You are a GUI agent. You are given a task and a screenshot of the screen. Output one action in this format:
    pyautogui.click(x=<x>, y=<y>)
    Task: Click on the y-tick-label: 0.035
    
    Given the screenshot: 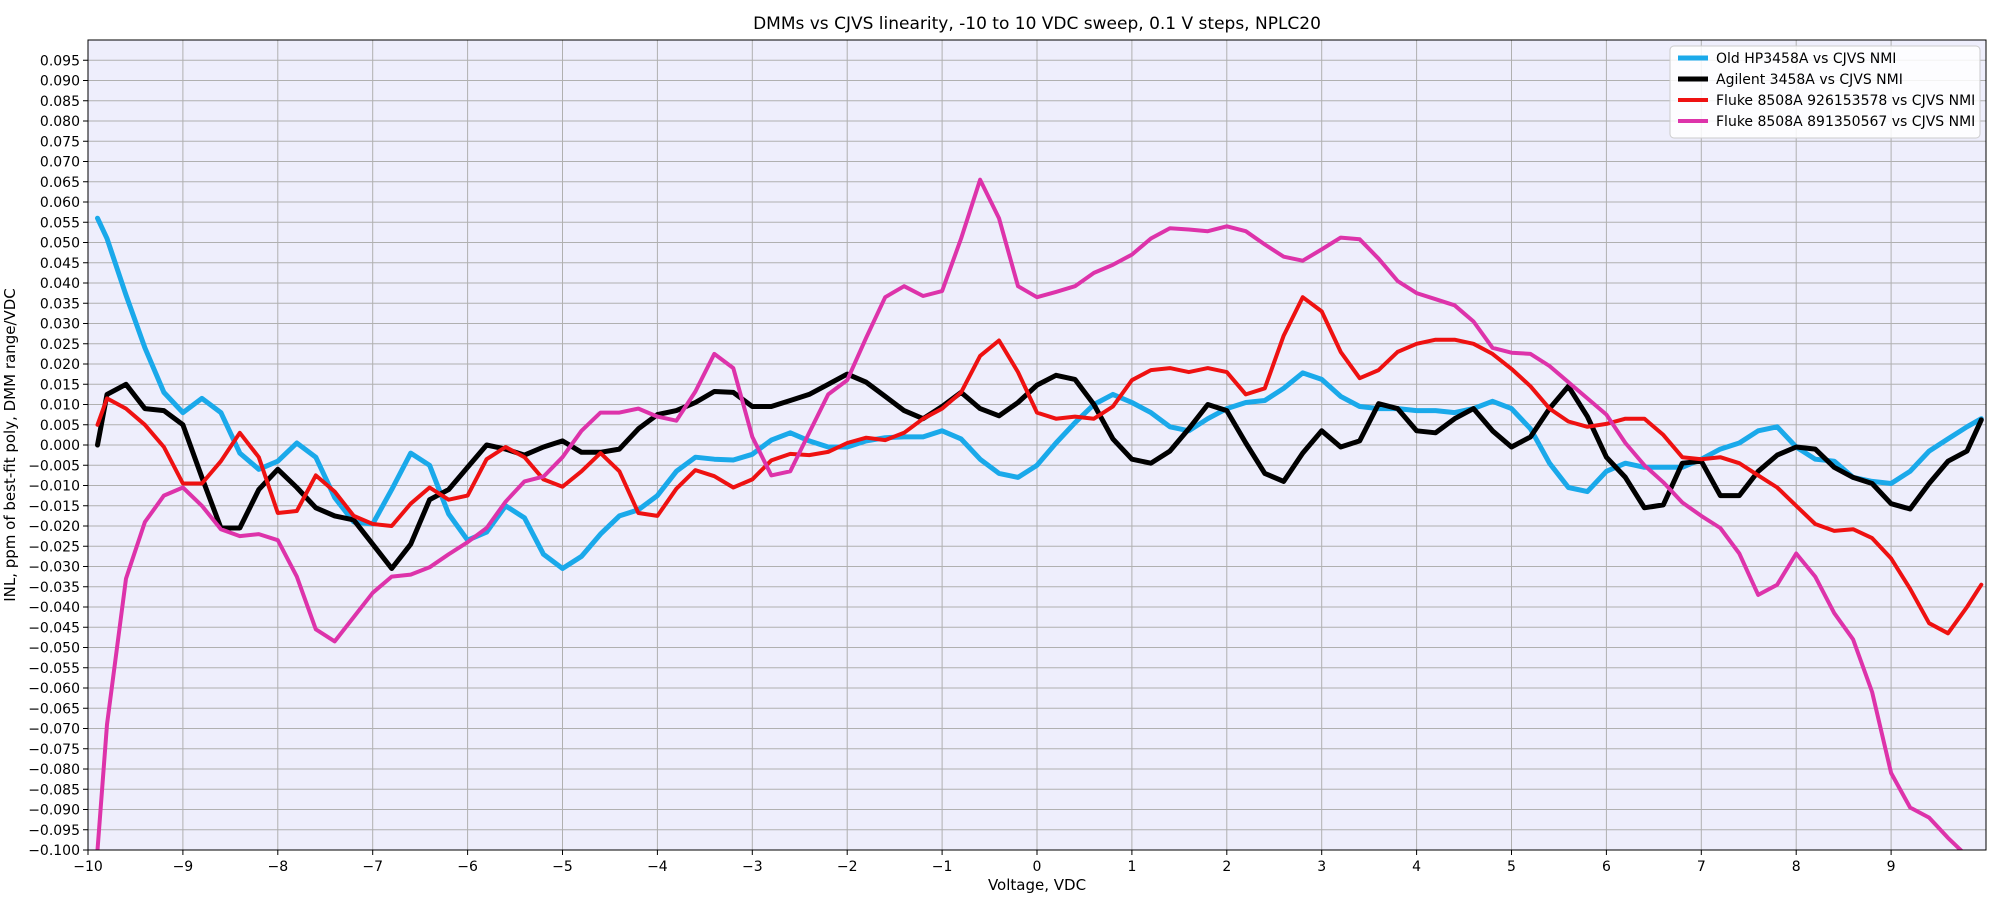 What is the action you would take?
    pyautogui.click(x=60, y=304)
    